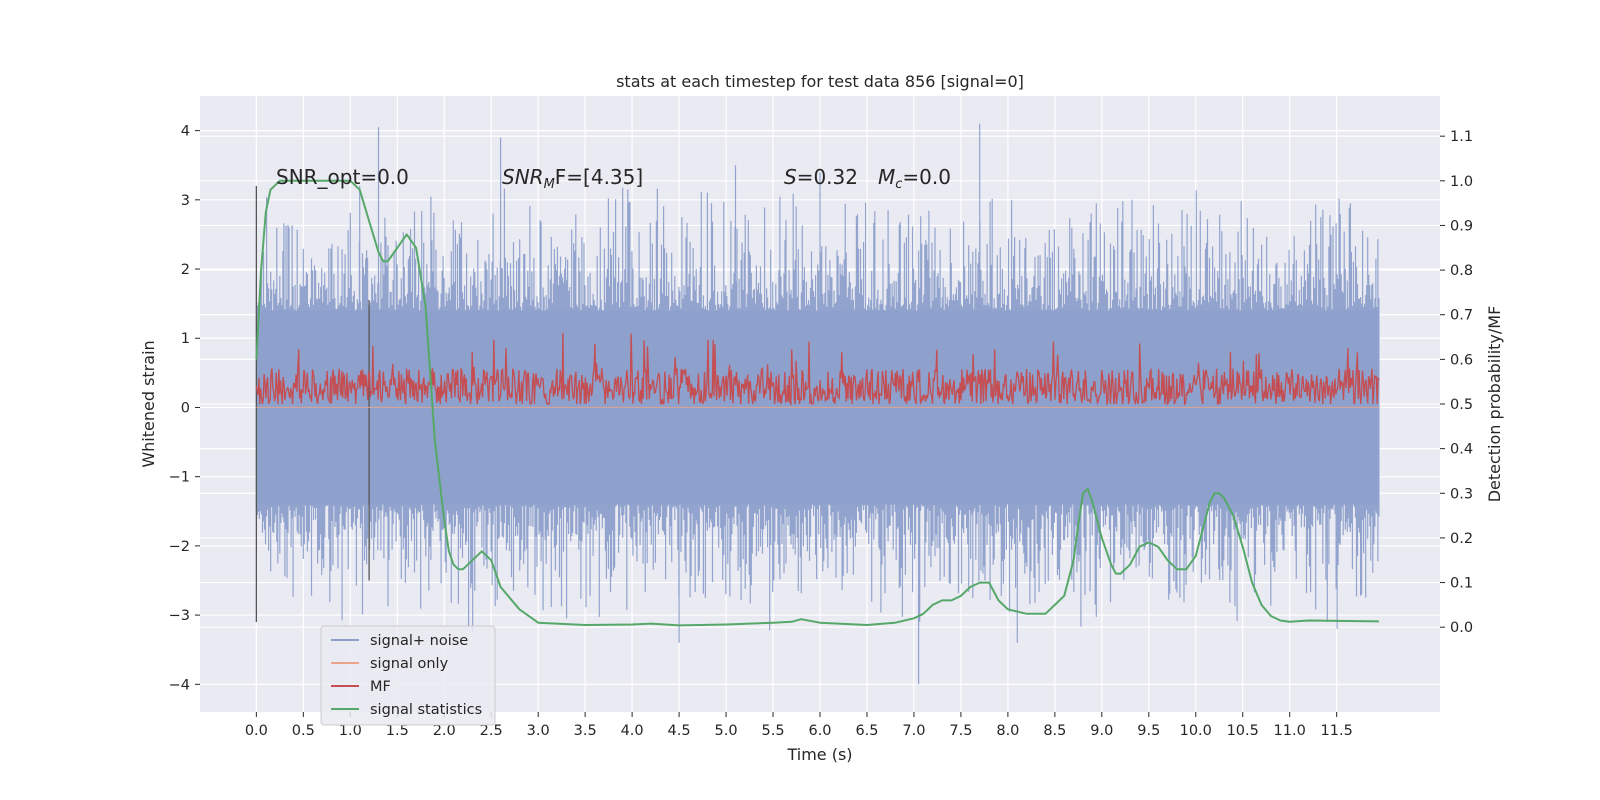  I want to click on y-right-tick-label: 0.4, so click(1461, 450).